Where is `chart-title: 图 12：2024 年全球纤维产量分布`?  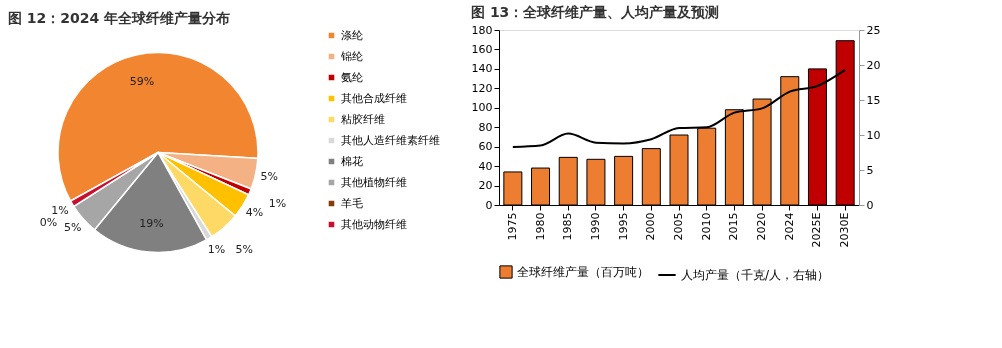
chart-title: 图 12：2024 年全球纤维产量分布 is located at coordinates (119, 18).